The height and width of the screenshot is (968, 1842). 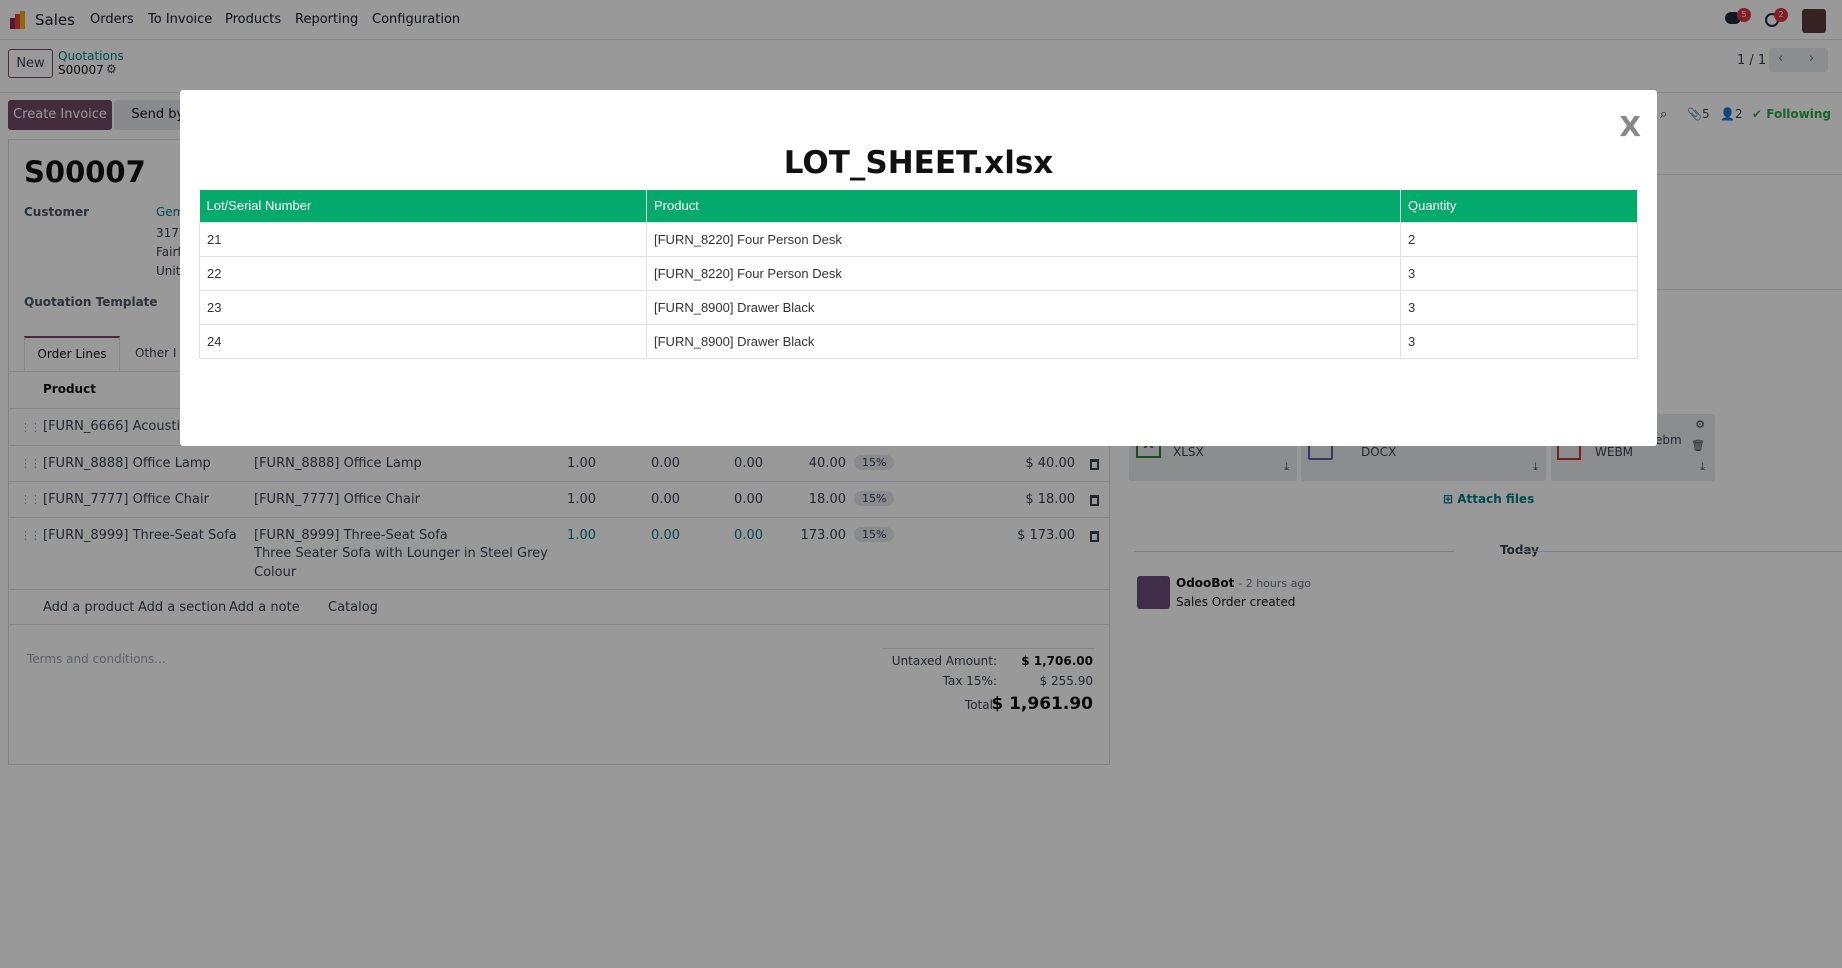 What do you see at coordinates (1519, 239) in the screenshot?
I see `quantity-cell: 2` at bounding box center [1519, 239].